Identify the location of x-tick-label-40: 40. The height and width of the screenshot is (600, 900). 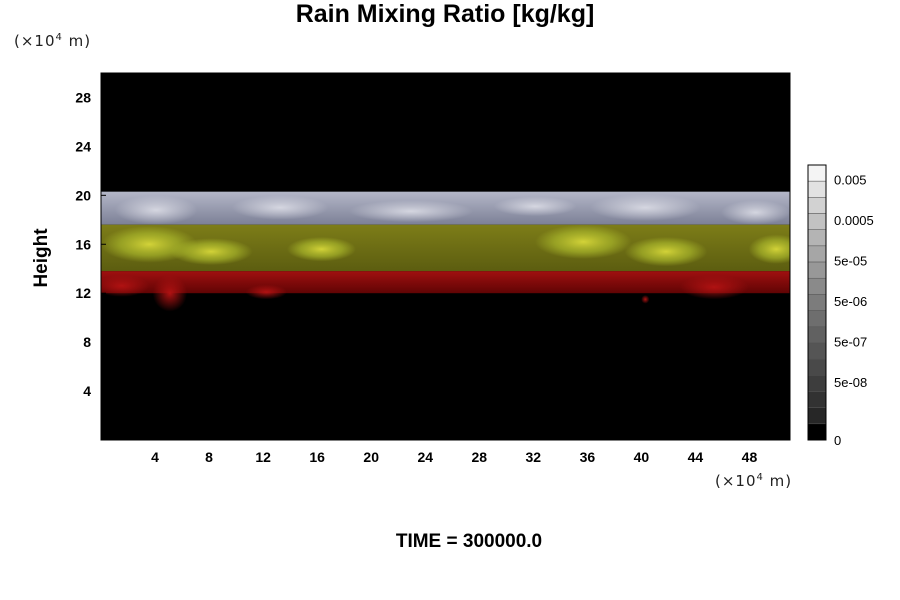
(642, 457).